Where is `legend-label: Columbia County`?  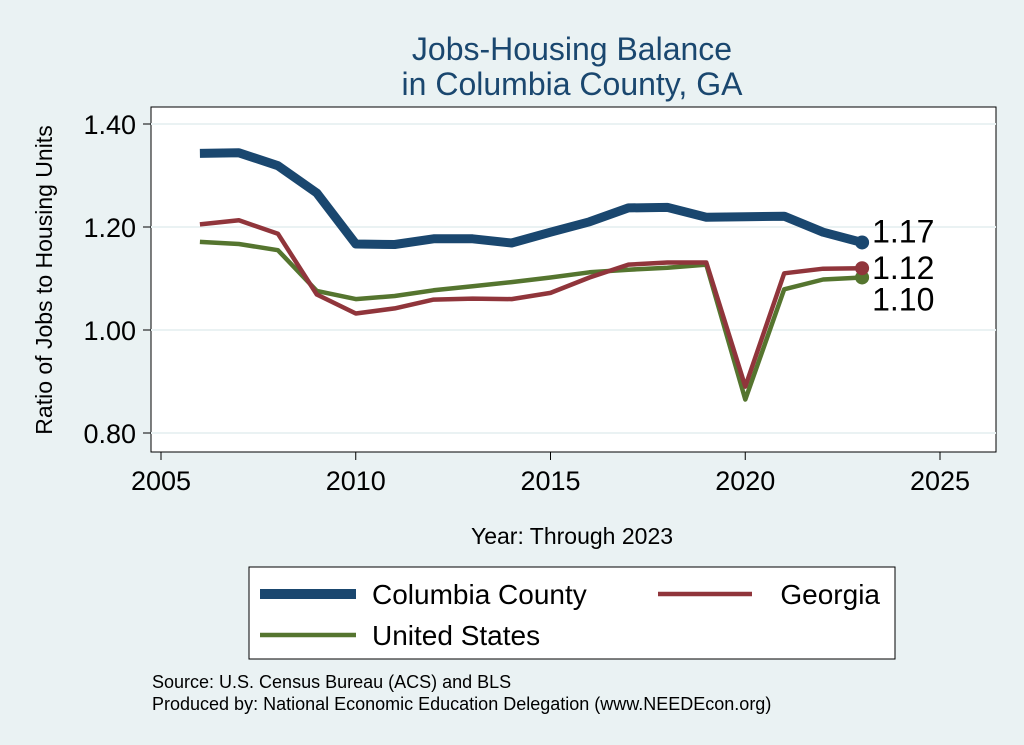 legend-label: Columbia County is located at coordinates (479, 594).